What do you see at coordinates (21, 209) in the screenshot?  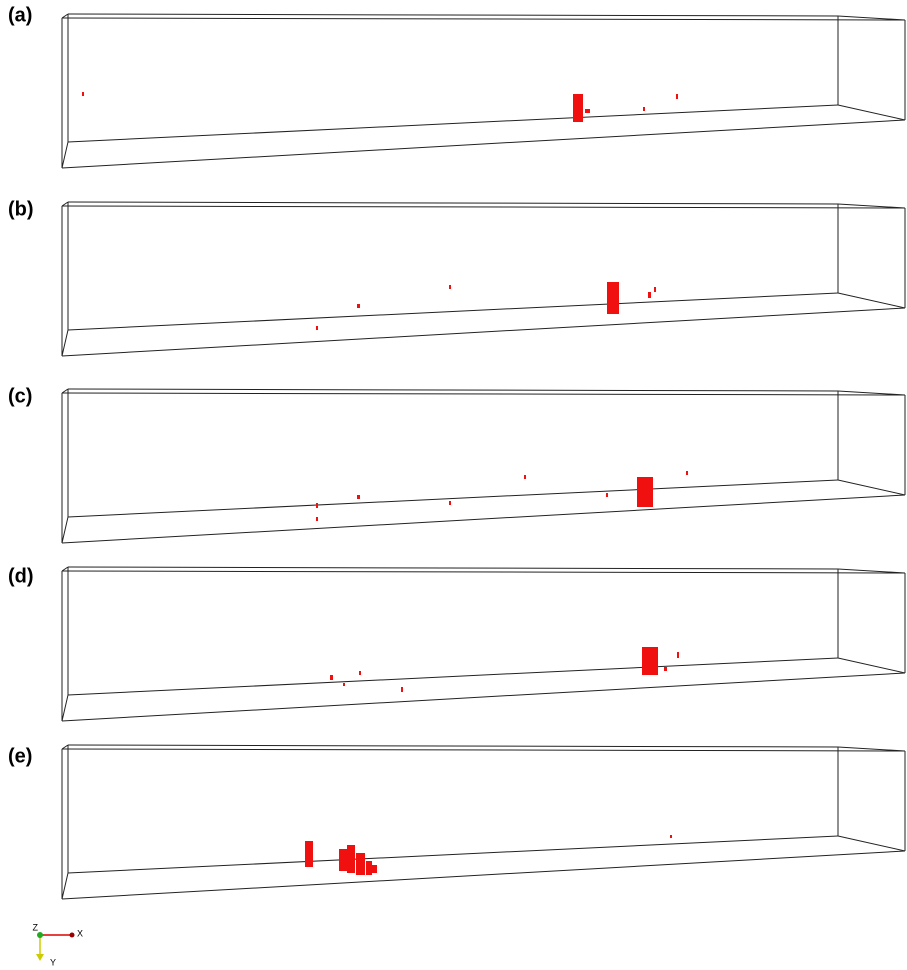 I see `panel-label: (b)` at bounding box center [21, 209].